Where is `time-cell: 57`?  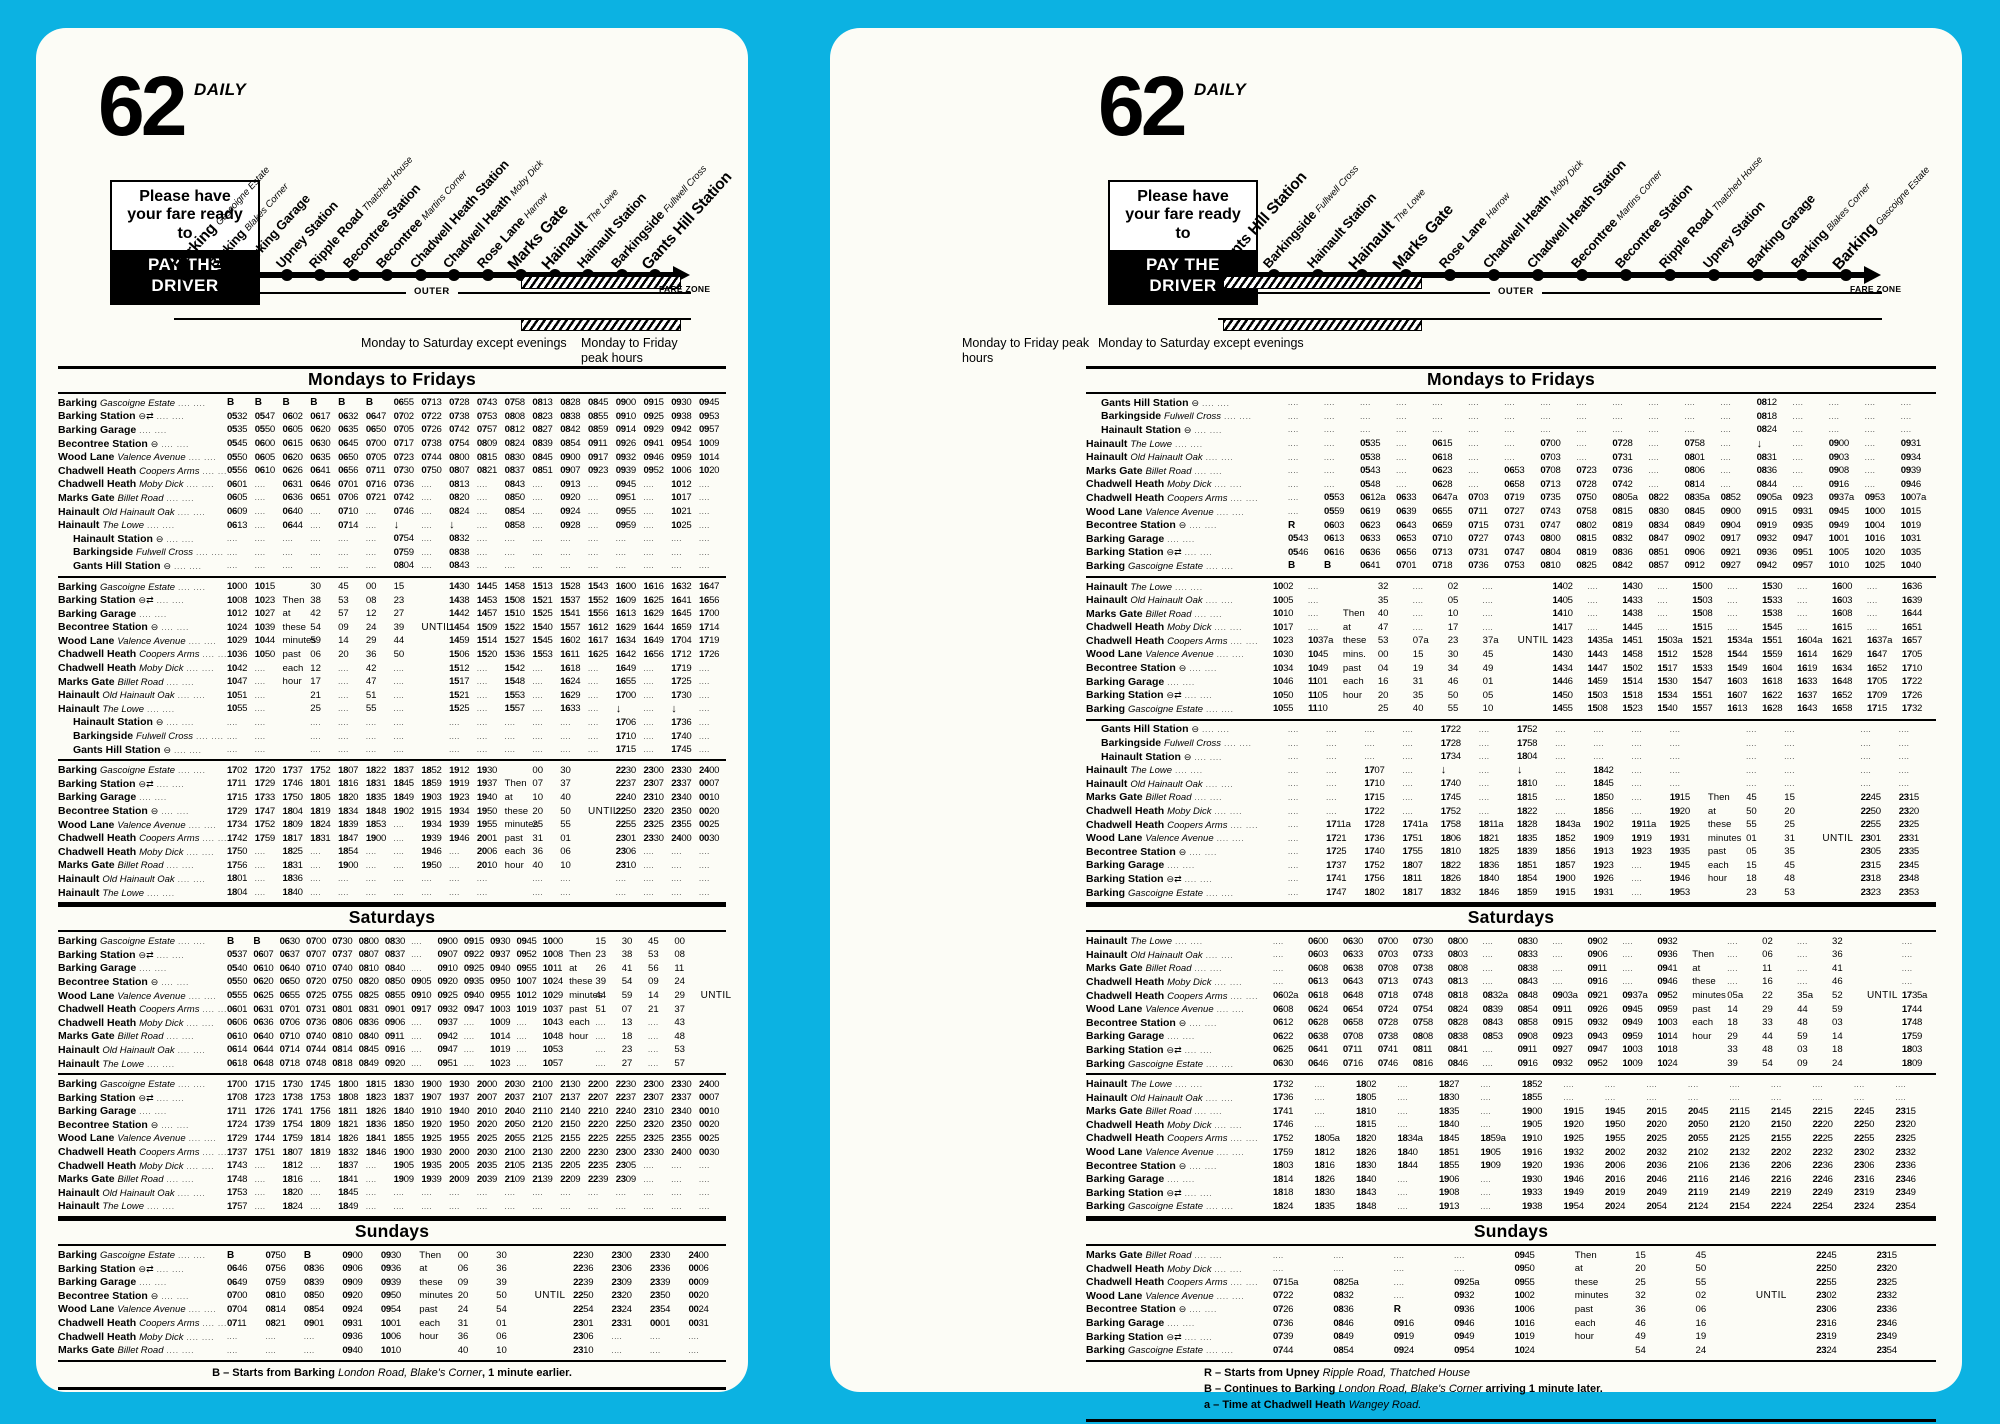
time-cell: 57 is located at coordinates (343, 614).